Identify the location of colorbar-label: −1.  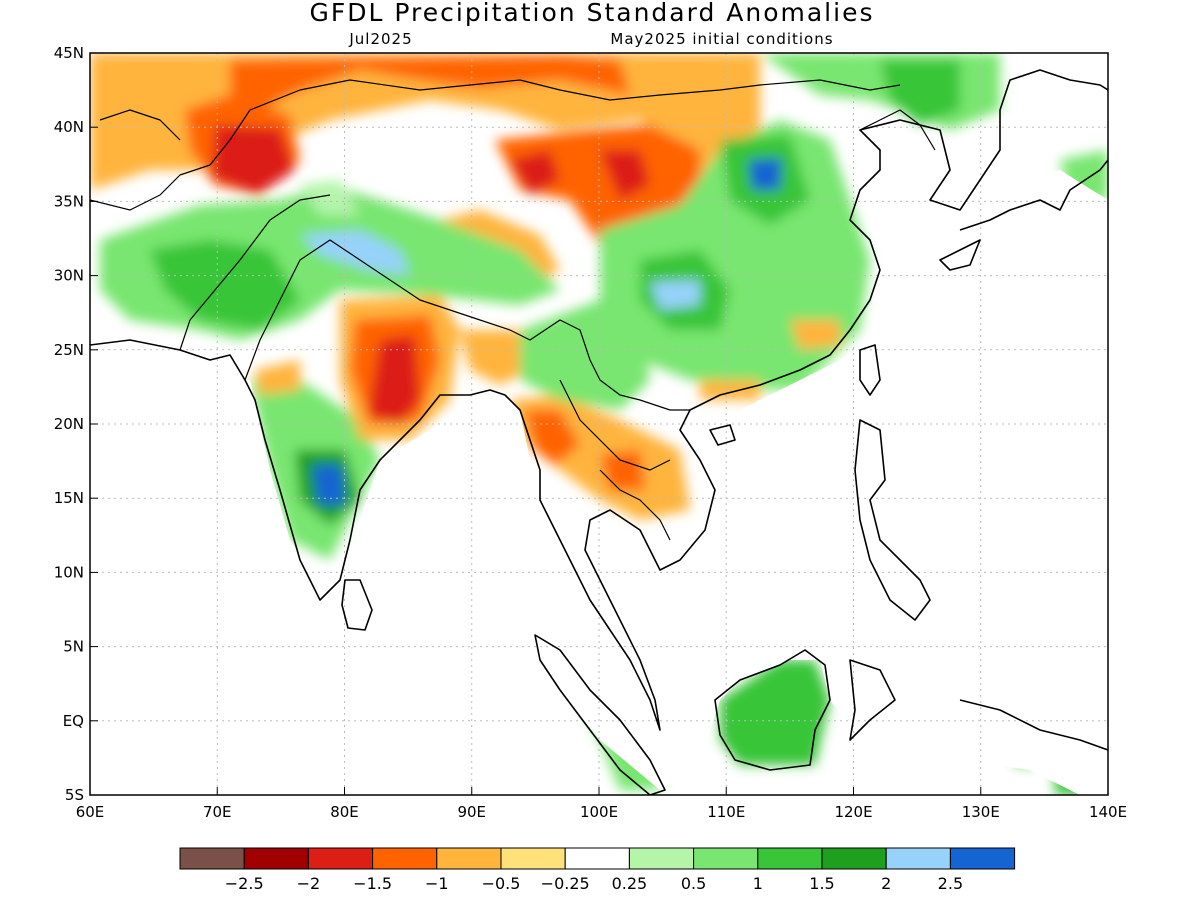
(437, 883).